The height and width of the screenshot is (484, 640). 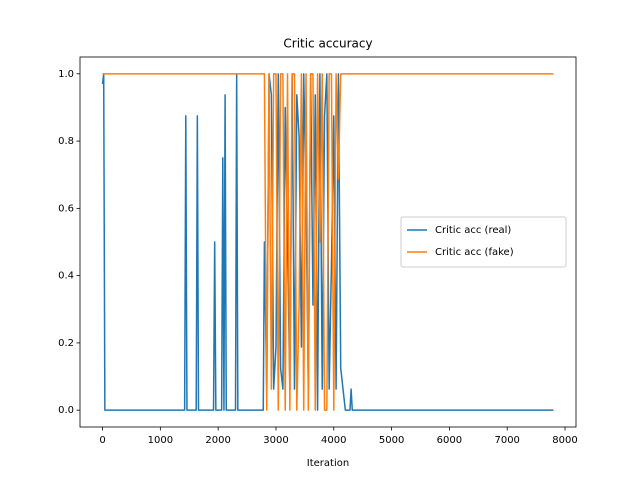 What do you see at coordinates (506, 440) in the screenshot?
I see `x-tick-label: 7000` at bounding box center [506, 440].